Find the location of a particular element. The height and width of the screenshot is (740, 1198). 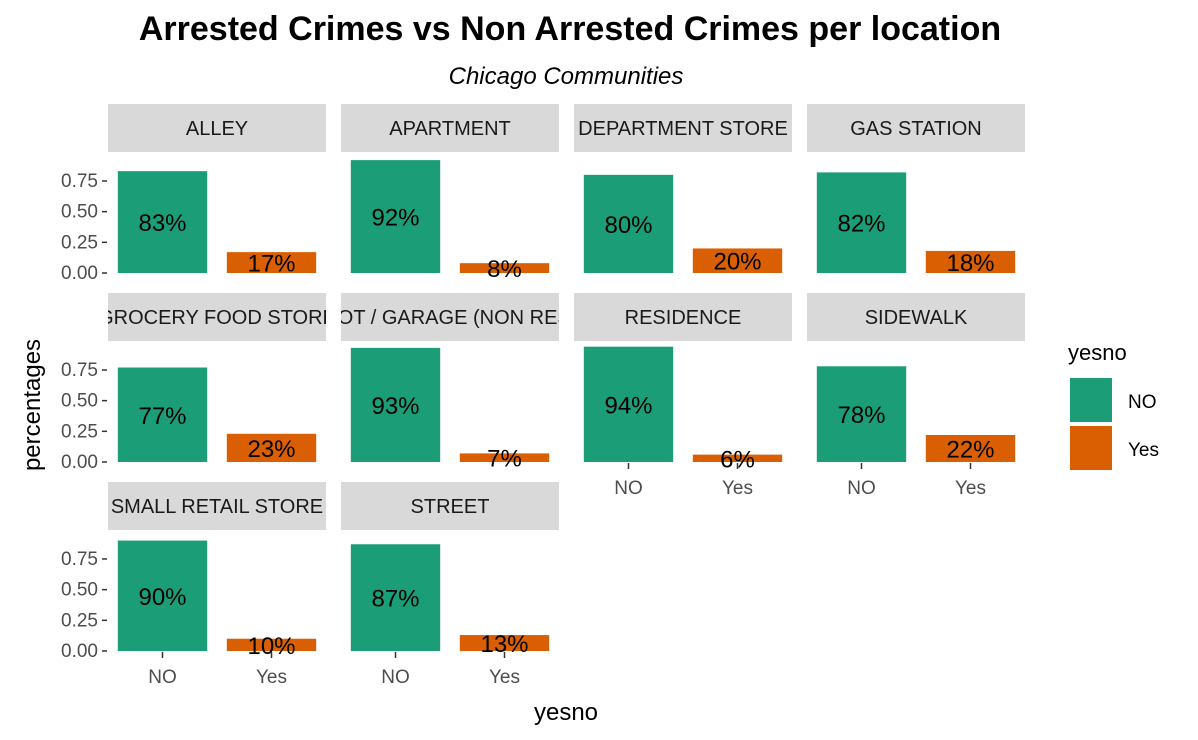

bar-value-label: 8% is located at coordinates (504, 269).